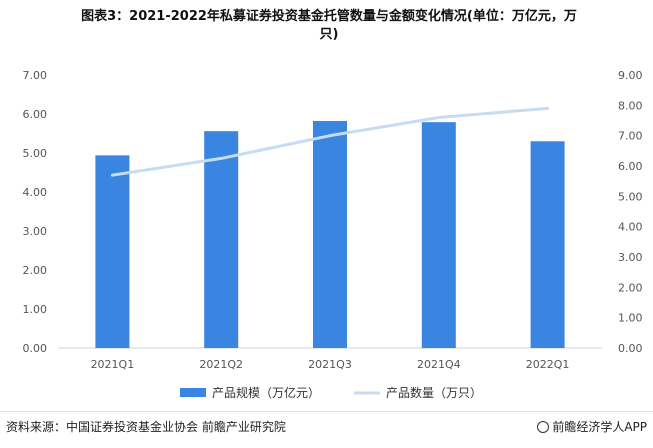  Describe the element at coordinates (221, 364) in the screenshot. I see `x-tick-label: 2021Q2` at that location.